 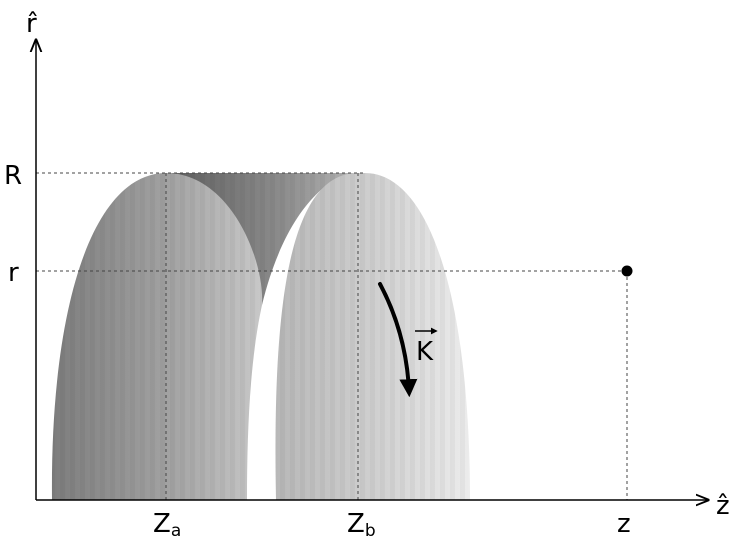 What do you see at coordinates (370, 530) in the screenshot?
I see `zb-label-sub: b` at bounding box center [370, 530].